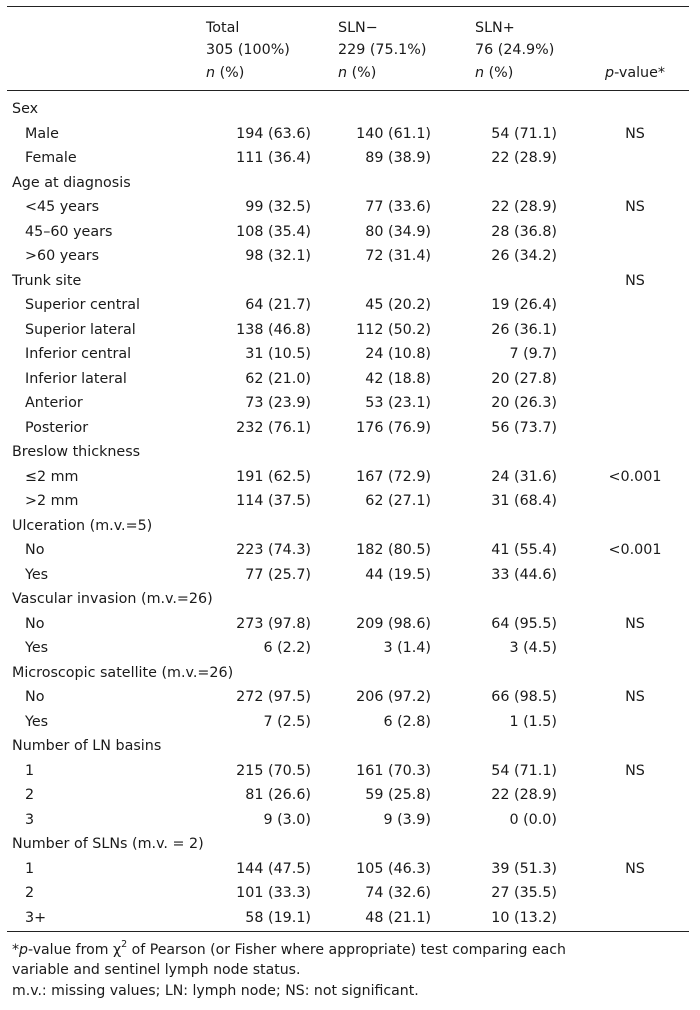 The width and height of the screenshot is (700, 1010). I want to click on cell-sln-positive: 0 (0.0), so click(533, 819).